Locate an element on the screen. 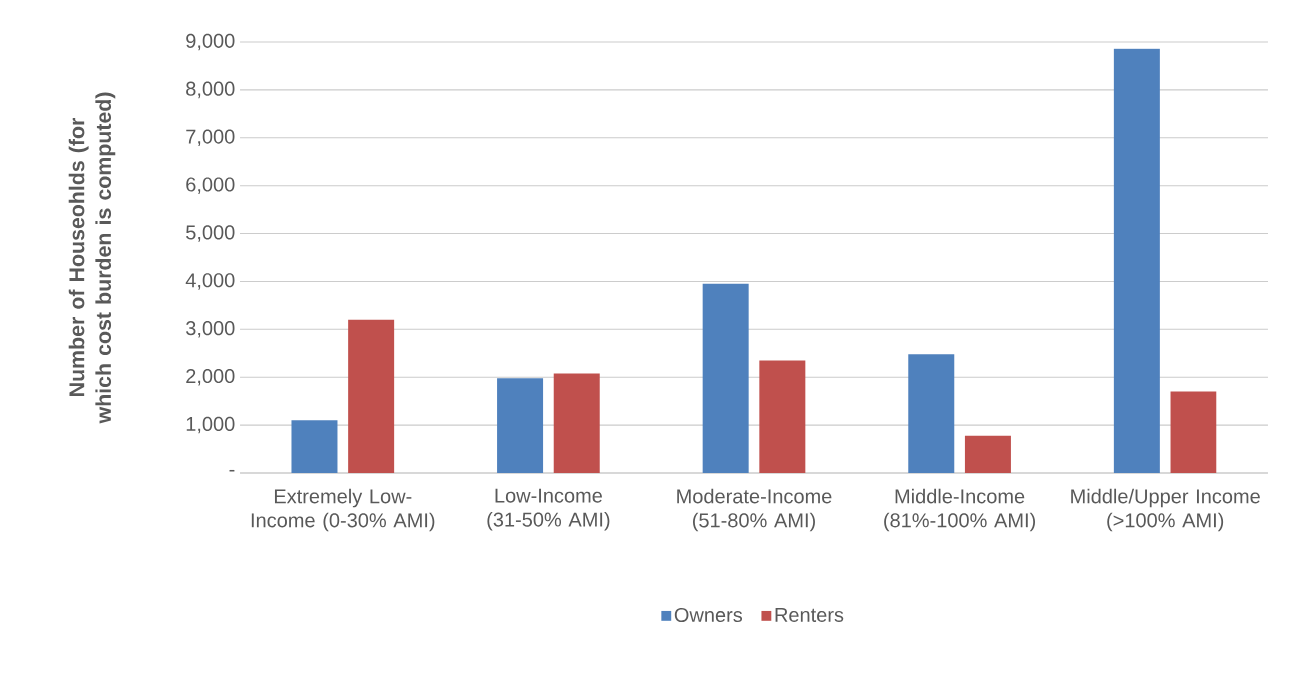 The width and height of the screenshot is (1299, 677). x-tick-label: Middle/Upper Income (>100% AMI) is located at coordinates (1165, 510).